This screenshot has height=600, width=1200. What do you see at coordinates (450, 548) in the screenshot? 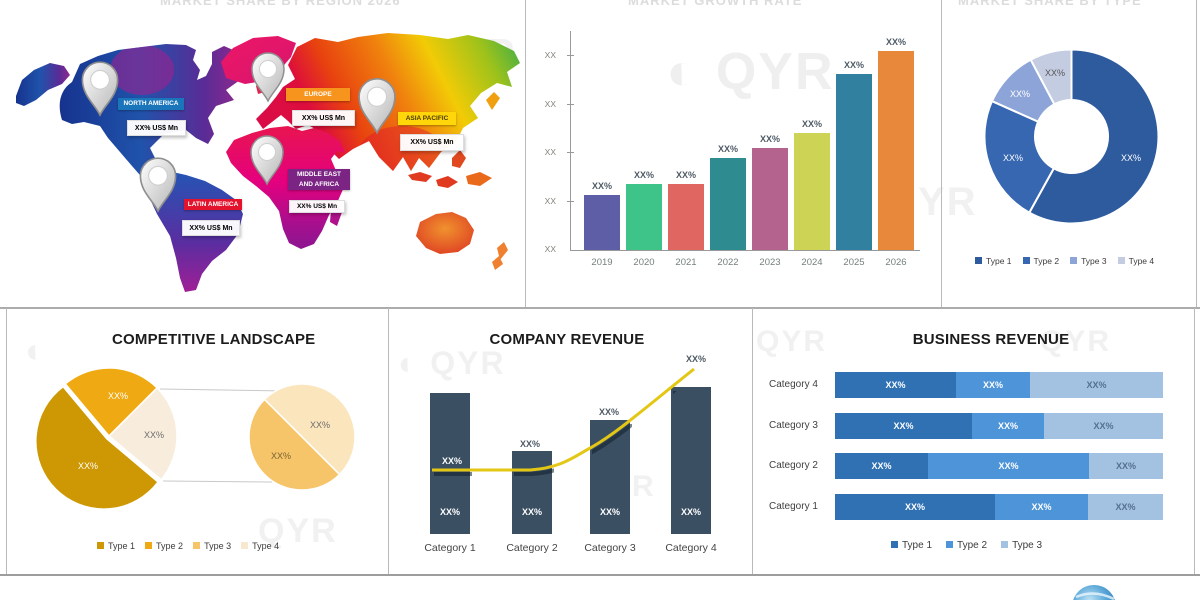
I see `svg-text: Category 1` at bounding box center [450, 548].